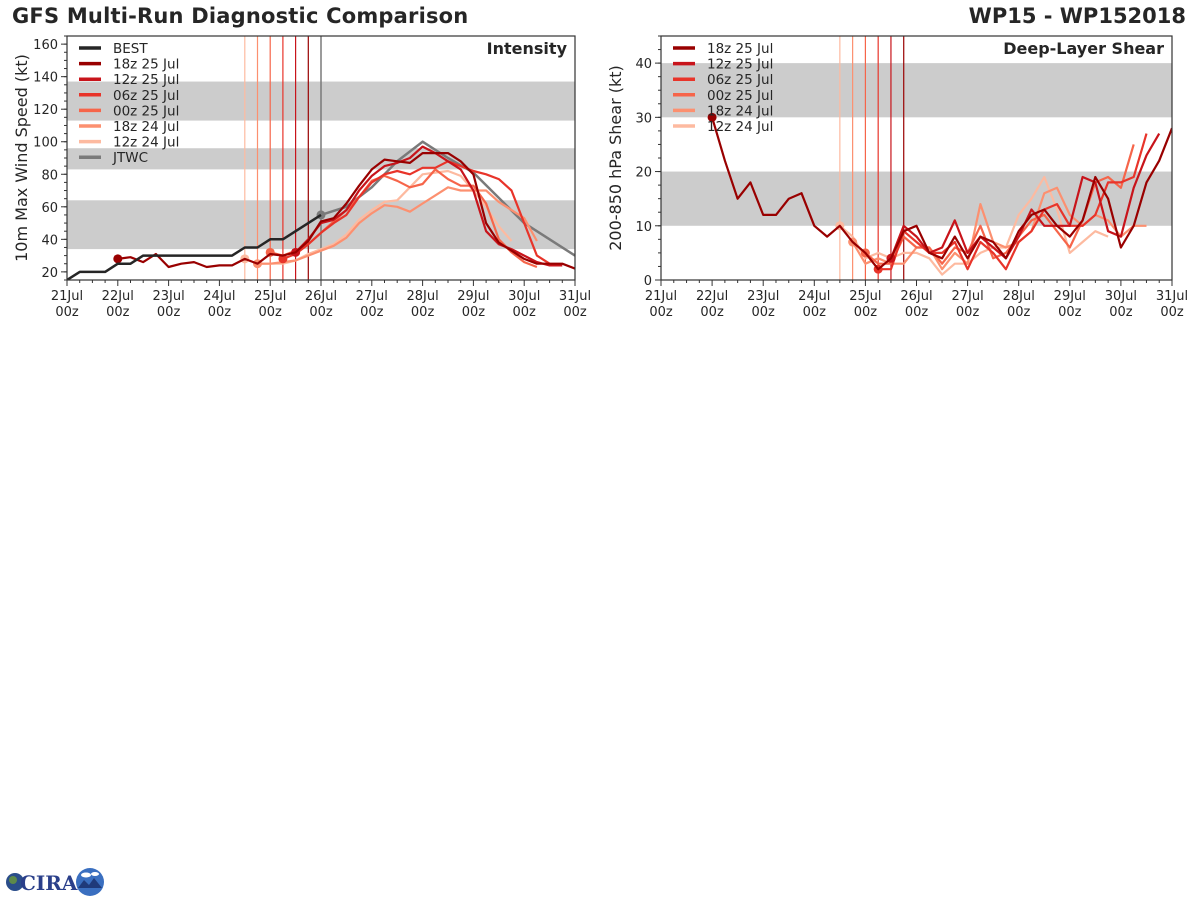  What do you see at coordinates (527, 48) in the screenshot?
I see `panel-title: Intensity` at bounding box center [527, 48].